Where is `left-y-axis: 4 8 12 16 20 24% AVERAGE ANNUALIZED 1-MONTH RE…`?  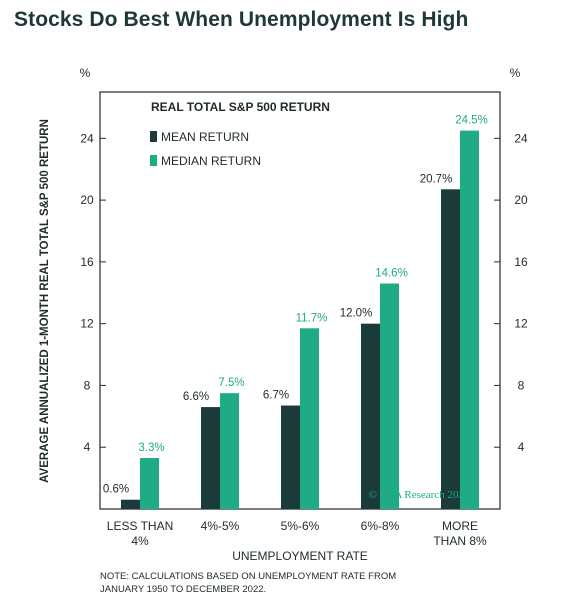
left-y-axis: 4 8 12 16 20 24% AVERAGE ANNUALIZED 1-MONTH RE… is located at coordinates (72, 274).